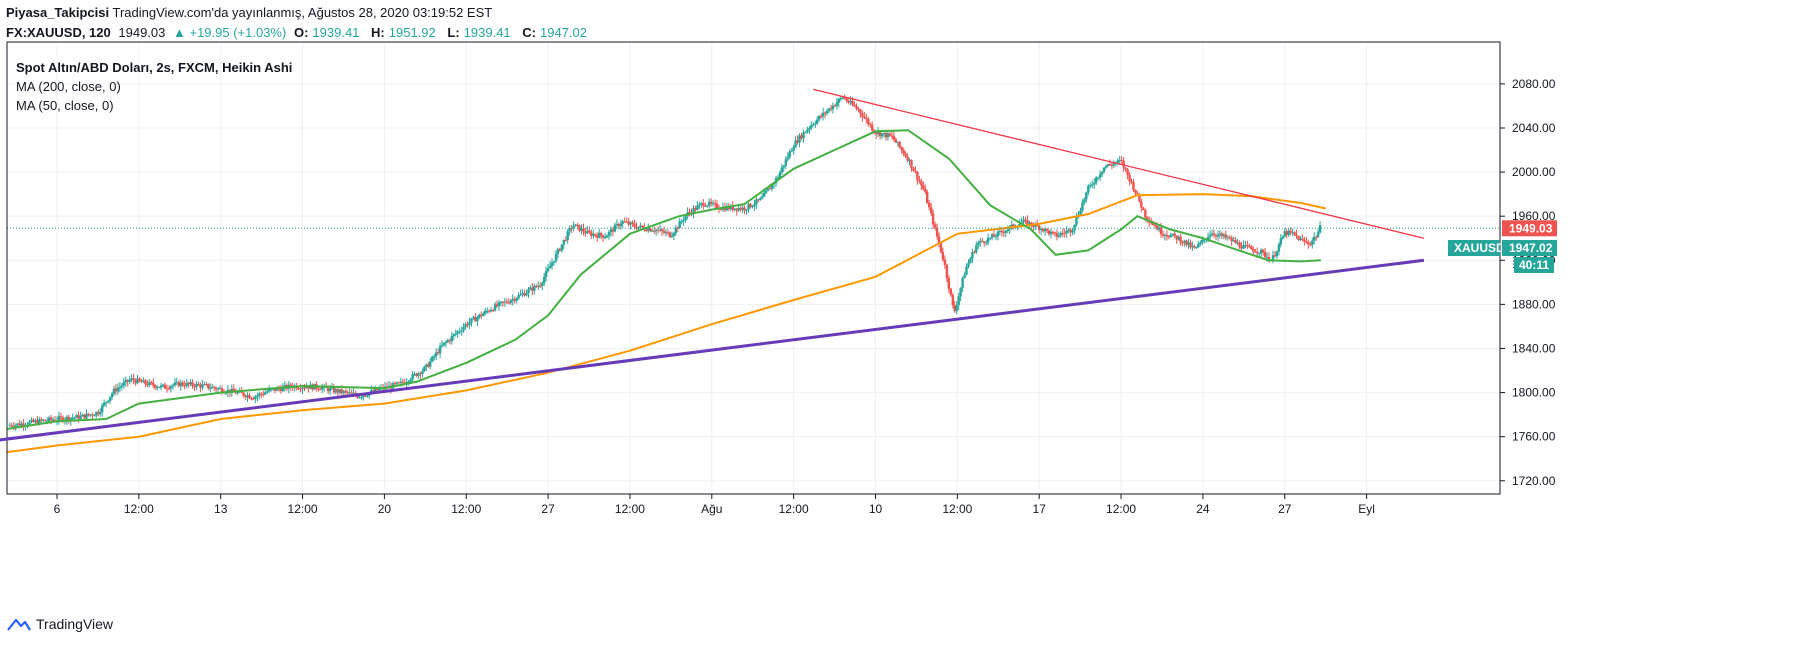 The image size is (1818, 646). Describe the element at coordinates (1534, 265) in the screenshot. I see `countdown-label: 40:11` at that location.